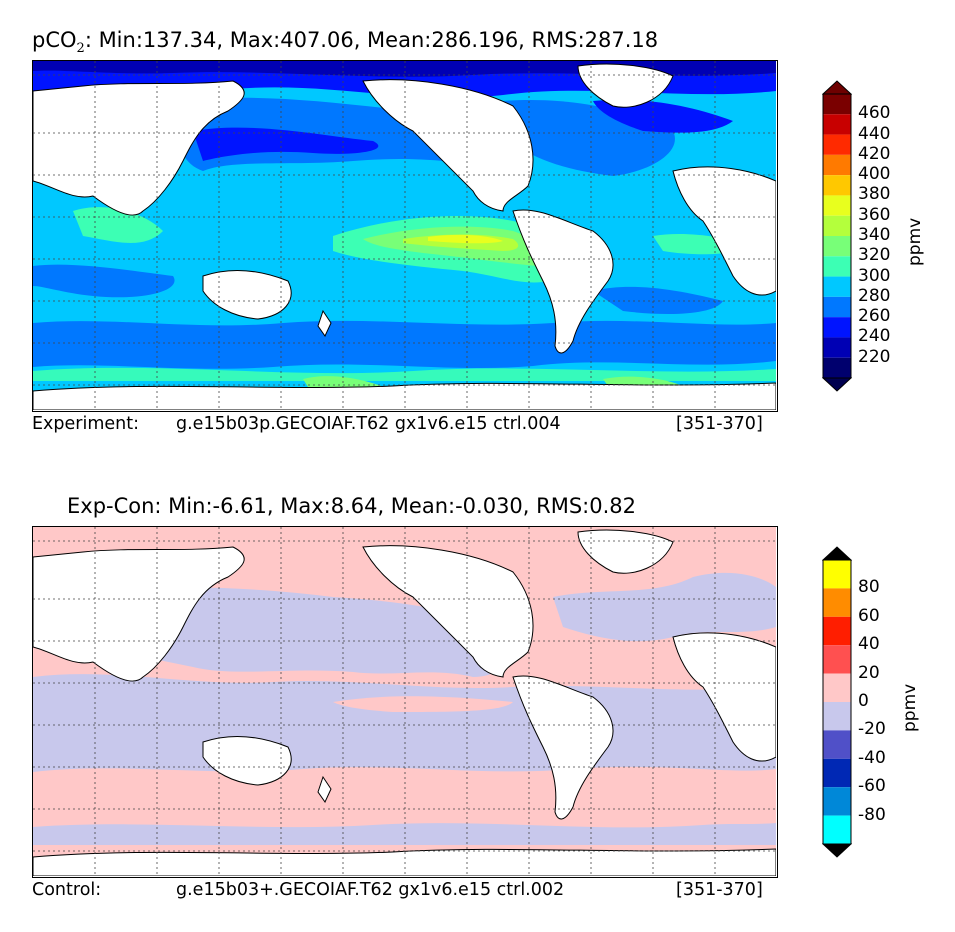 This screenshot has height=932, width=955. What do you see at coordinates (118, 225) in the screenshot?
I see `west-pacific-cyan` at bounding box center [118, 225].